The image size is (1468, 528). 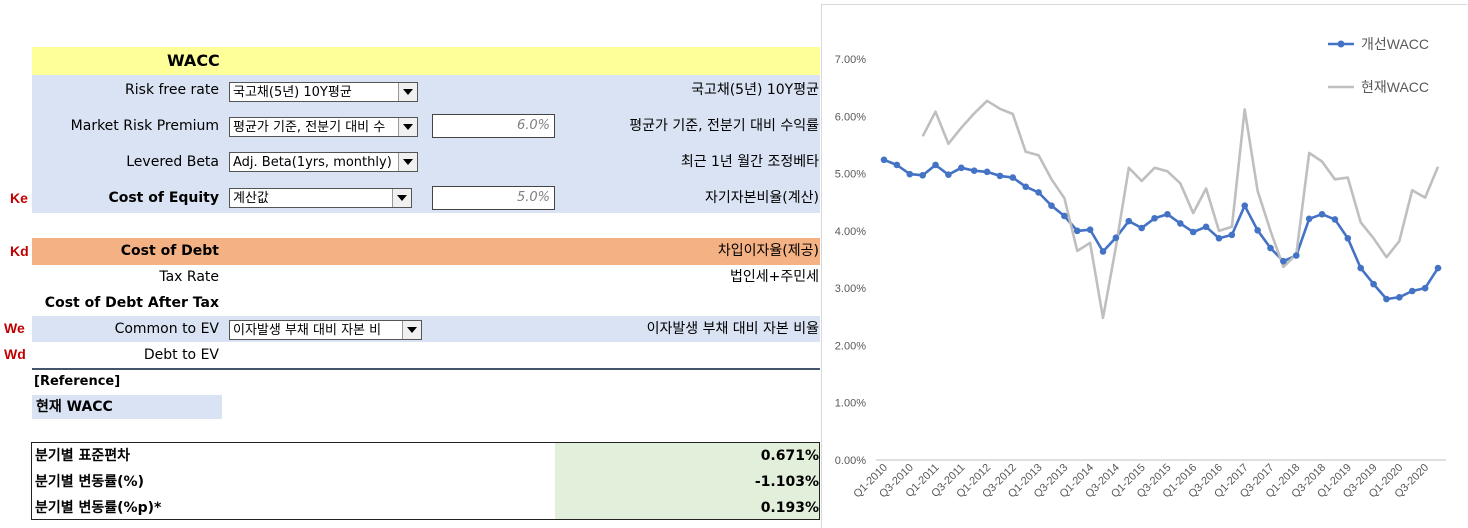 I want to click on risk-free-select-value: 국고채(5년) 10Y평균, so click(x=292, y=92).